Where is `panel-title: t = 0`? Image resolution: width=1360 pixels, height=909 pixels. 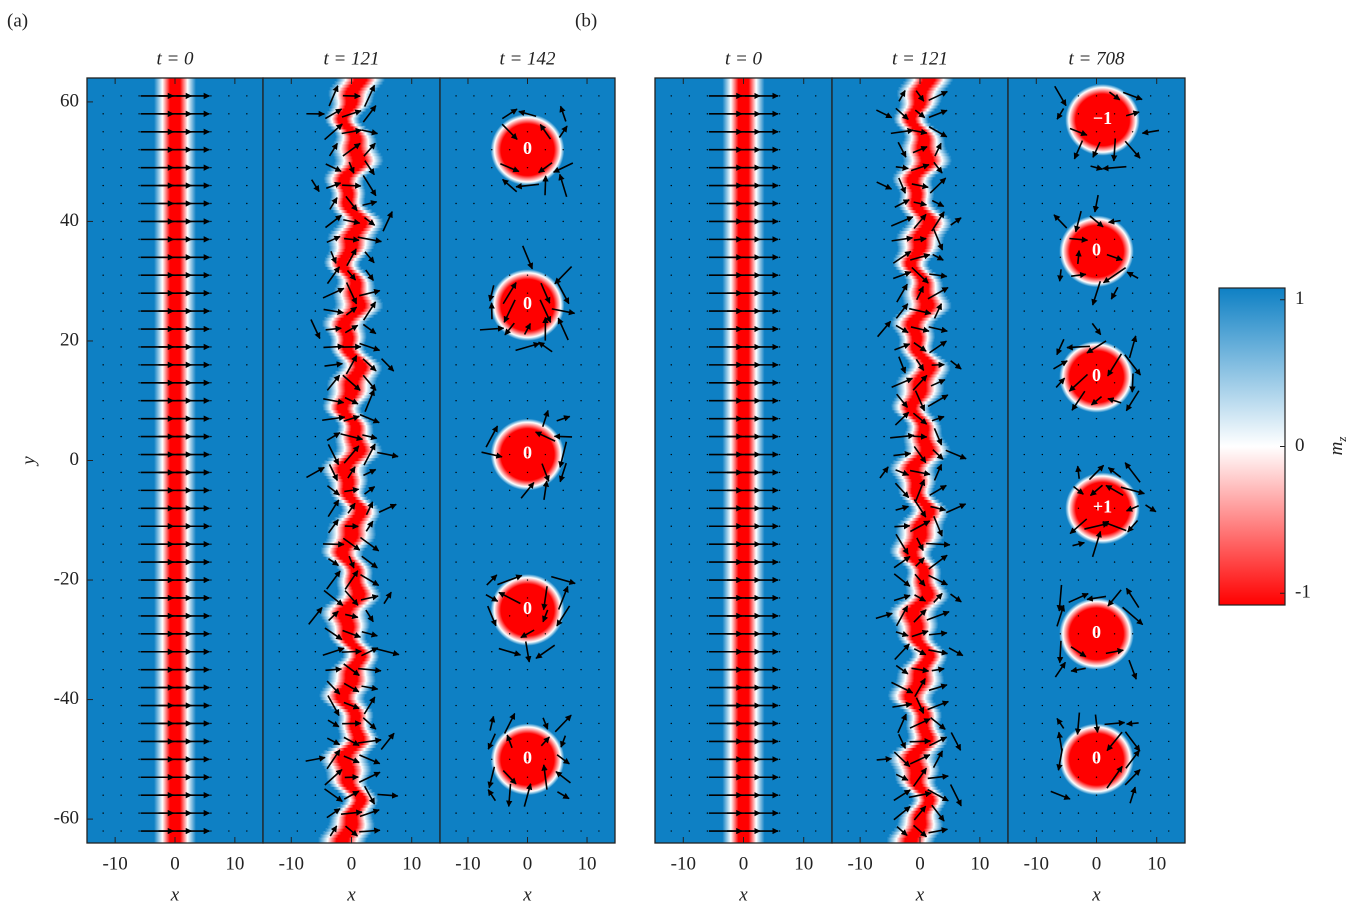
panel-title: t = 0 is located at coordinates (744, 58).